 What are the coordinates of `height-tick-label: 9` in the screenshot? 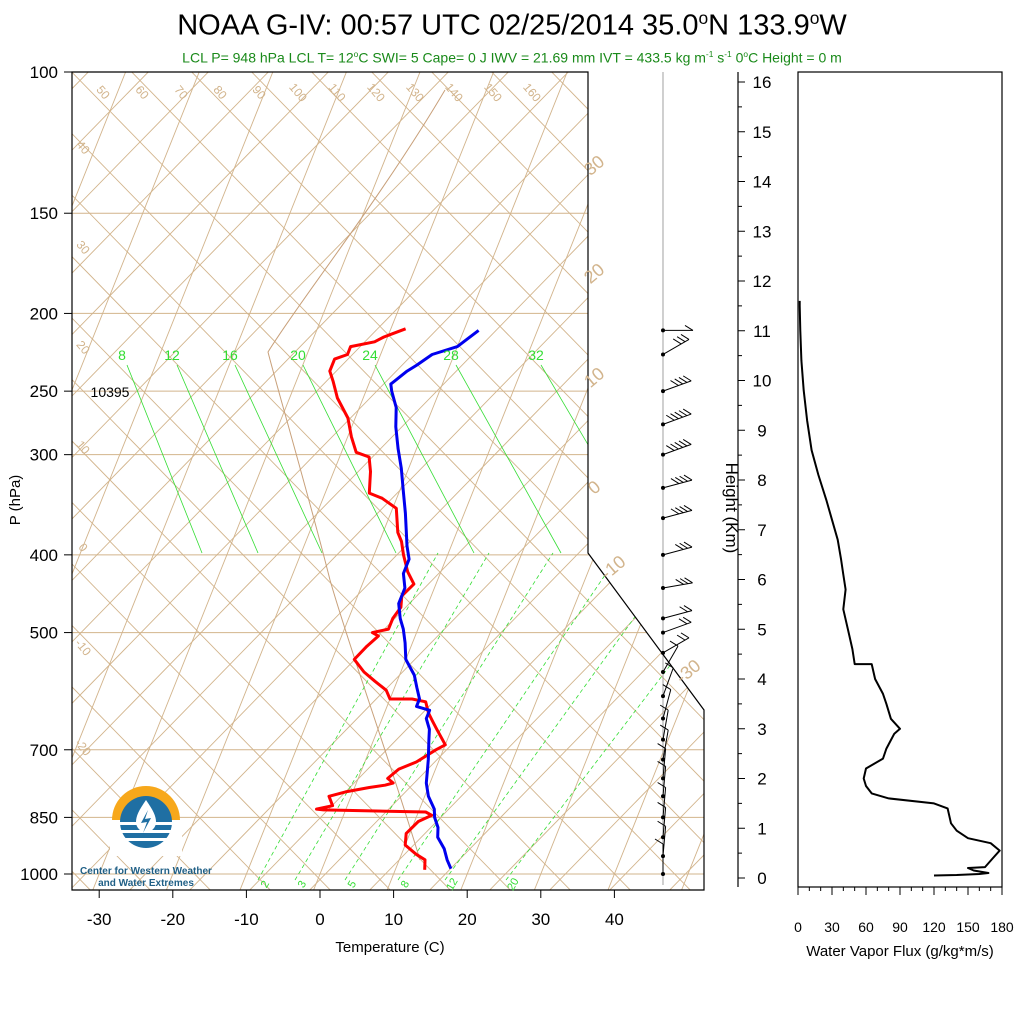 It's located at (761, 430).